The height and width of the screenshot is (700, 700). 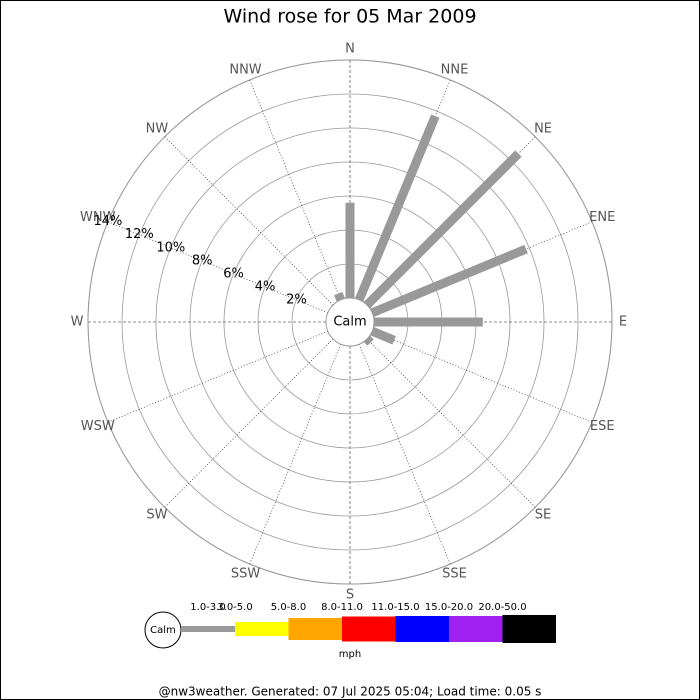 What do you see at coordinates (246, 574) in the screenshot?
I see `direction-label: SSW` at bounding box center [246, 574].